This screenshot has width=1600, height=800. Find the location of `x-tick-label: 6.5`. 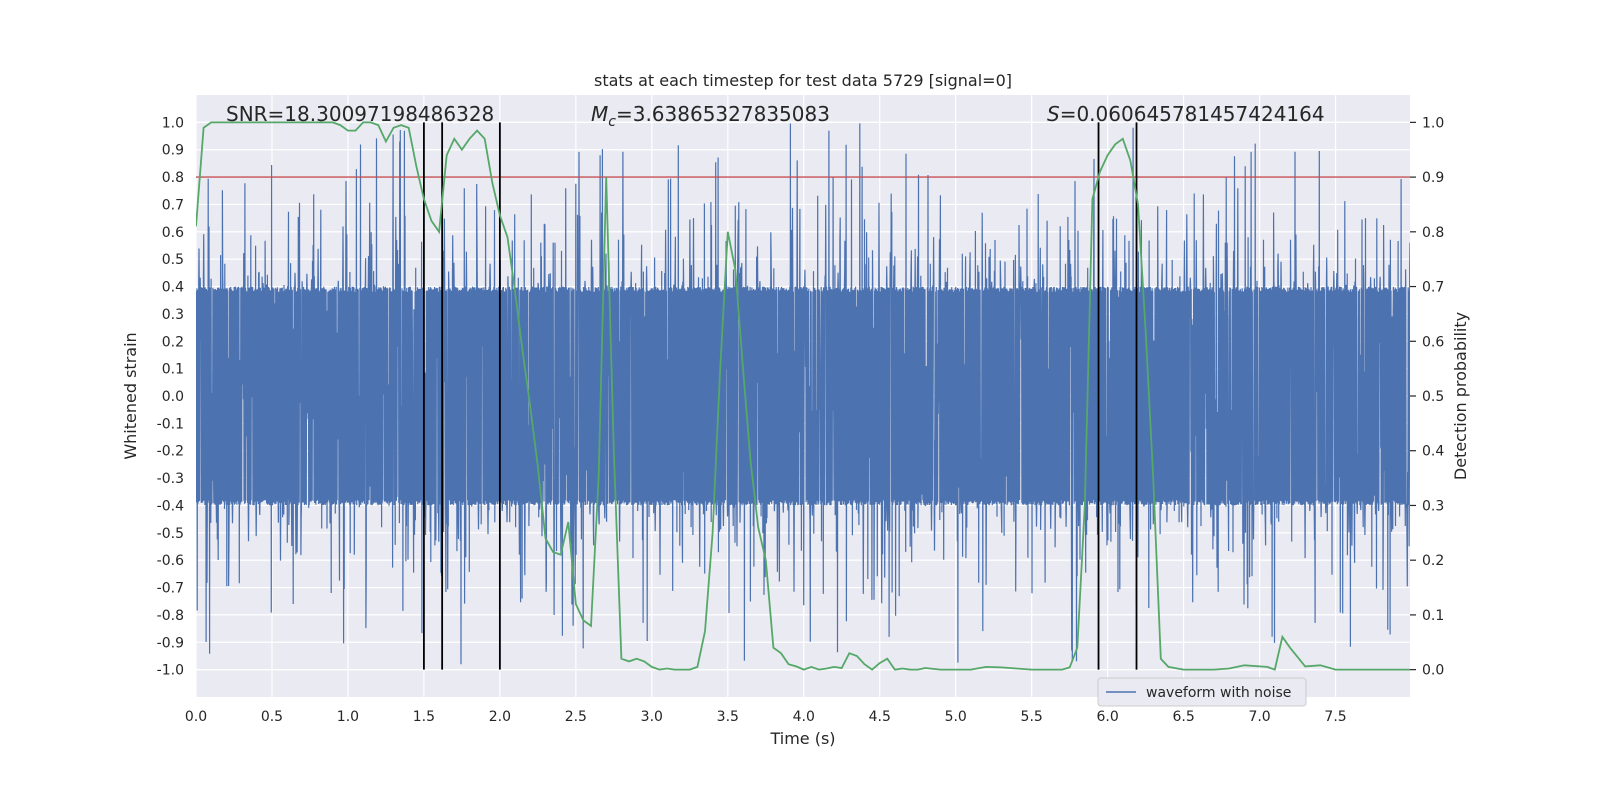

x-tick-label: 6.5 is located at coordinates (1183, 717).